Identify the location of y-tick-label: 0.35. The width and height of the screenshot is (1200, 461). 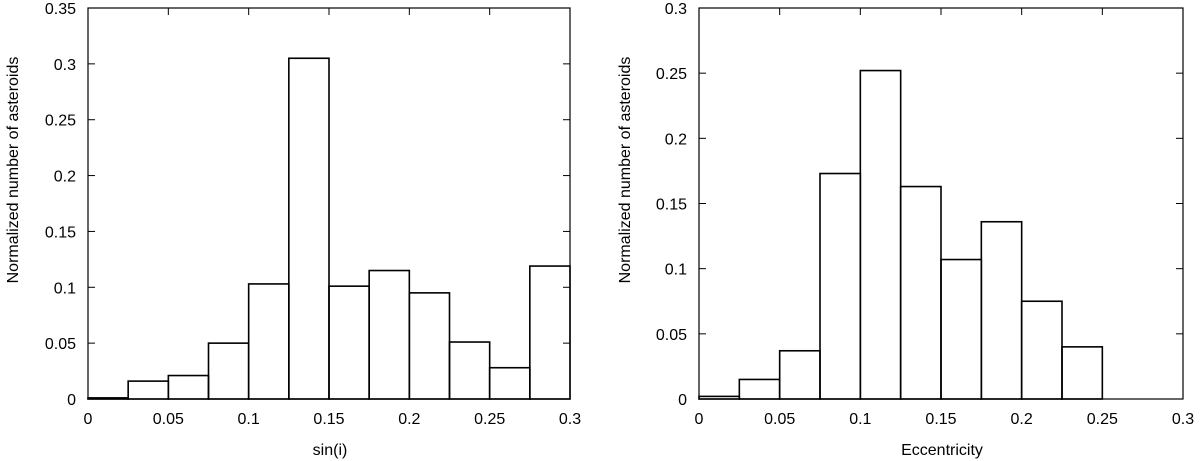
(60, 9).